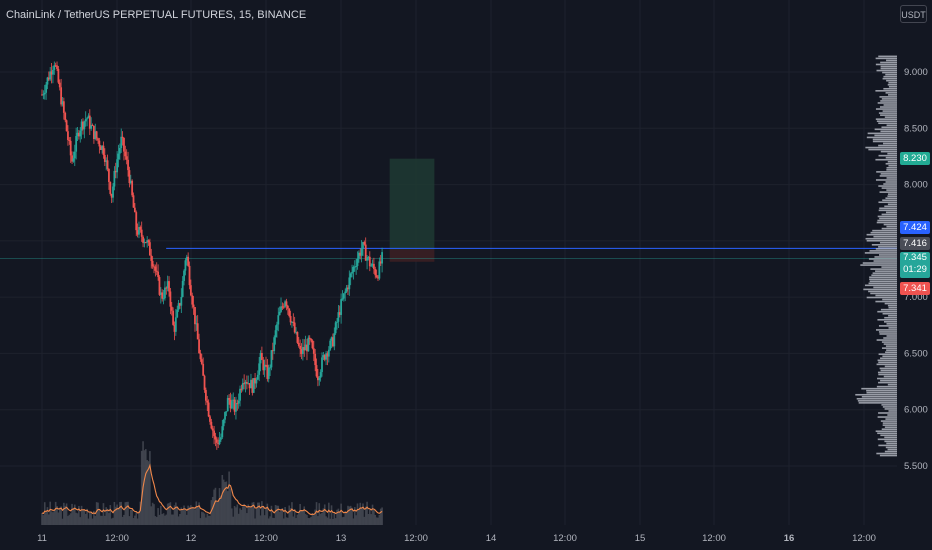  I want to click on currency-button: USDT, so click(913, 14).